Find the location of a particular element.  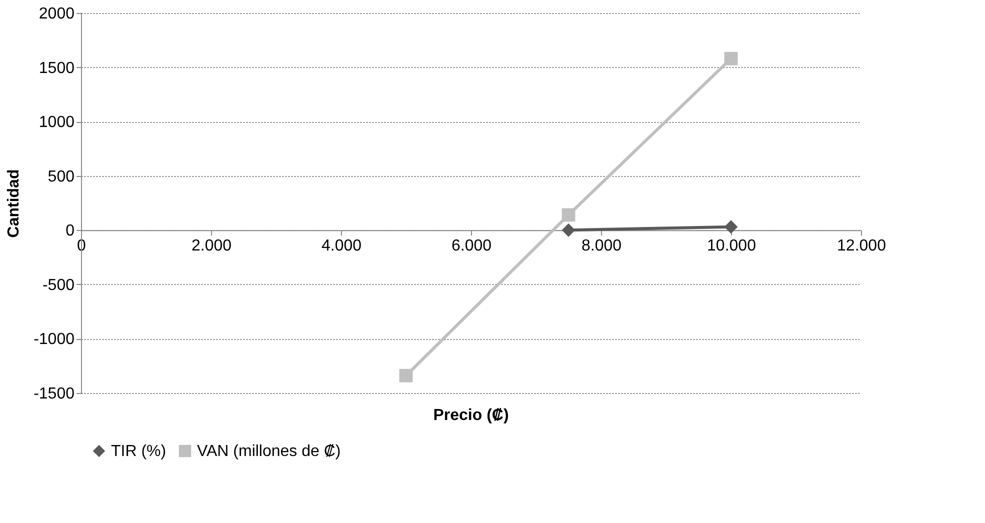

y-tick-label: 500 is located at coordinates (61, 177).